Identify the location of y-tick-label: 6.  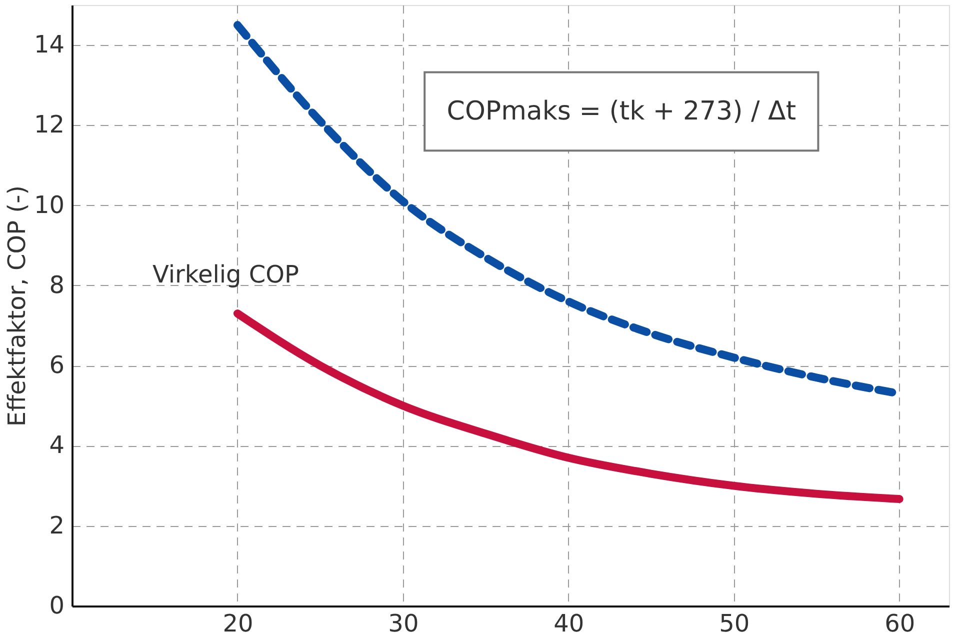
(56, 365).